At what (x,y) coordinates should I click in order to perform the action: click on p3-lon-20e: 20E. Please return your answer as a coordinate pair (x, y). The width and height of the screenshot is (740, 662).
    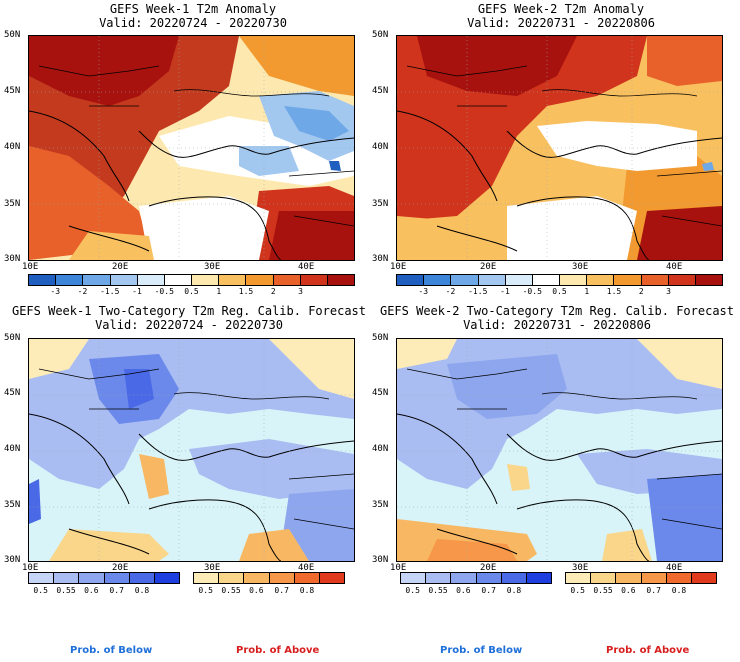
    Looking at the image, I should click on (120, 568).